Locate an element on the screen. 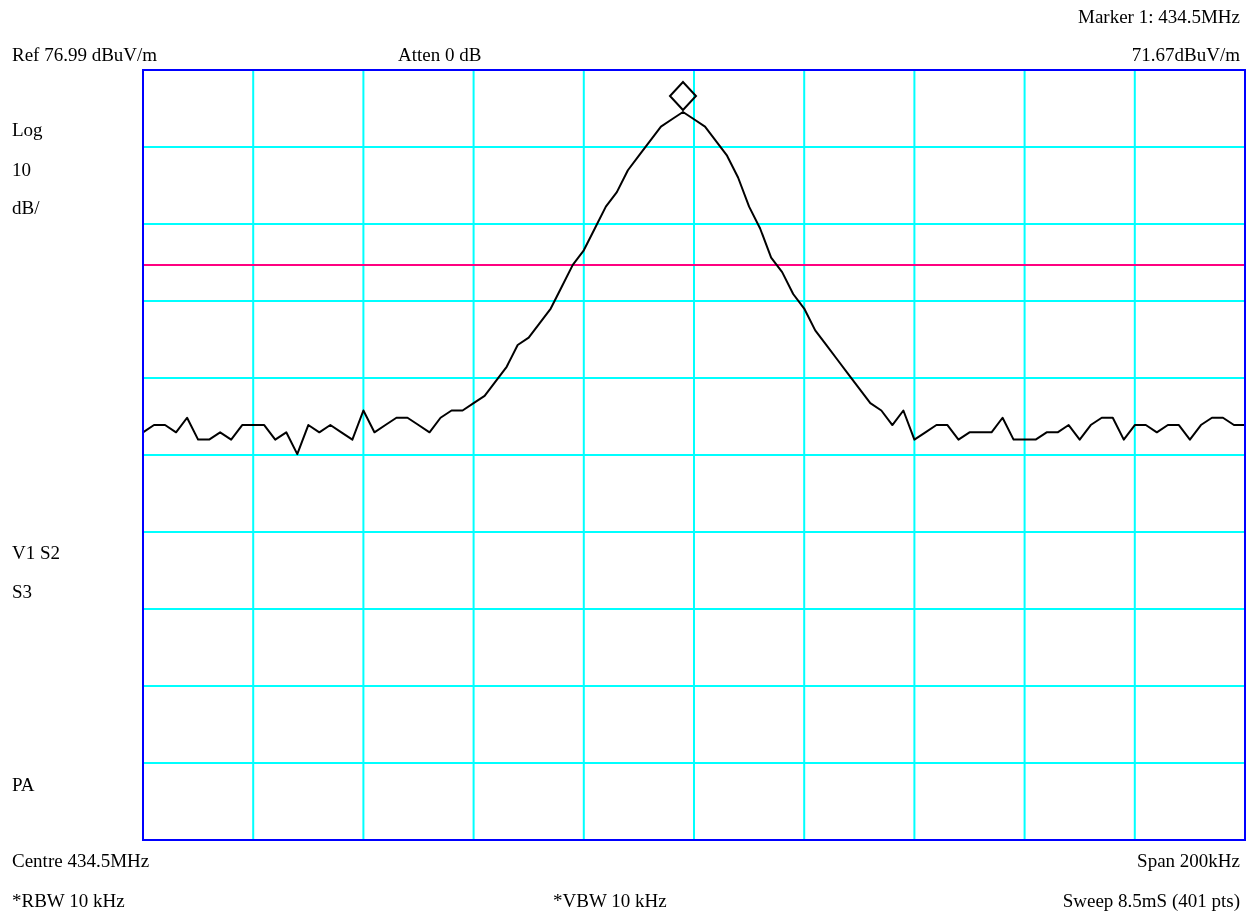  text: 10 is located at coordinates (21, 169).